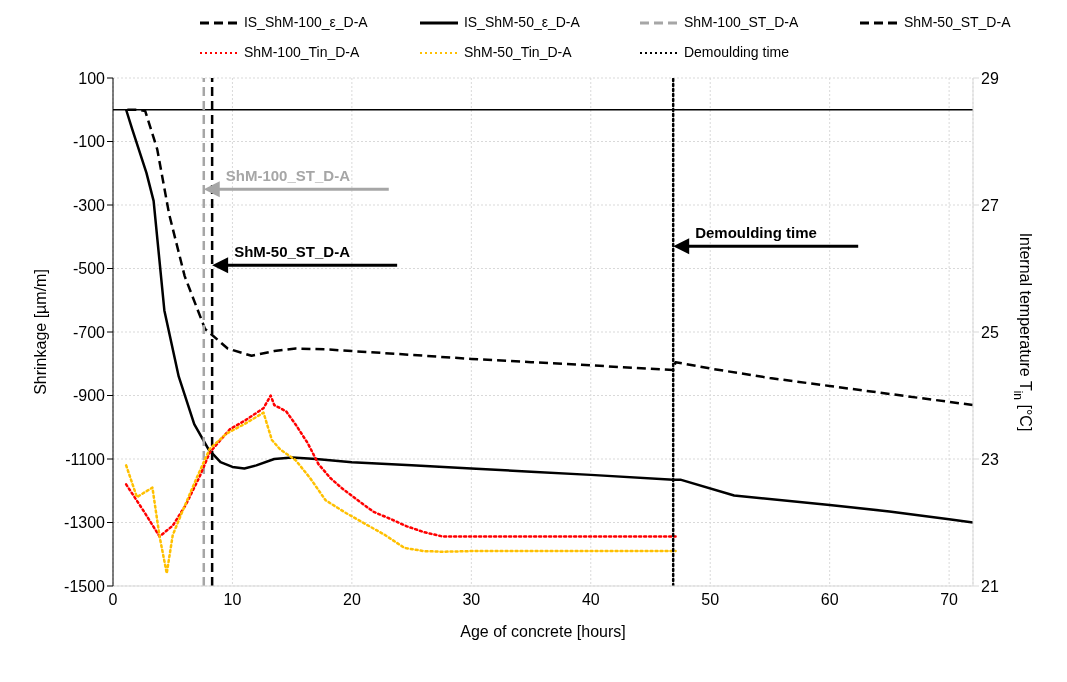 This screenshot has width=1067, height=682. Describe the element at coordinates (957, 22) in the screenshot. I see `legend-label: ShM-50_ST_D-A` at that location.